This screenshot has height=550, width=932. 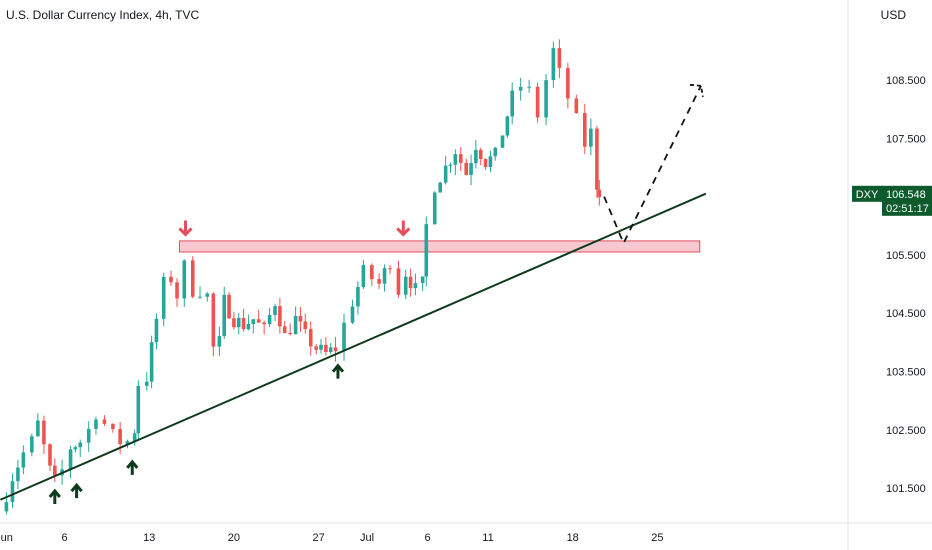 What do you see at coordinates (439, 246) in the screenshot?
I see `resistance-zone` at bounding box center [439, 246].